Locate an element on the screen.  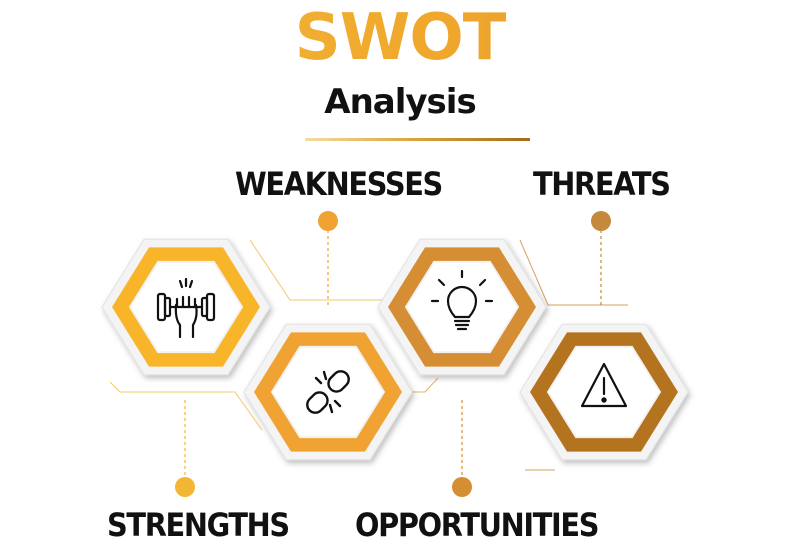
label-weaknesses: WEAKNESSES is located at coordinates (339, 184).